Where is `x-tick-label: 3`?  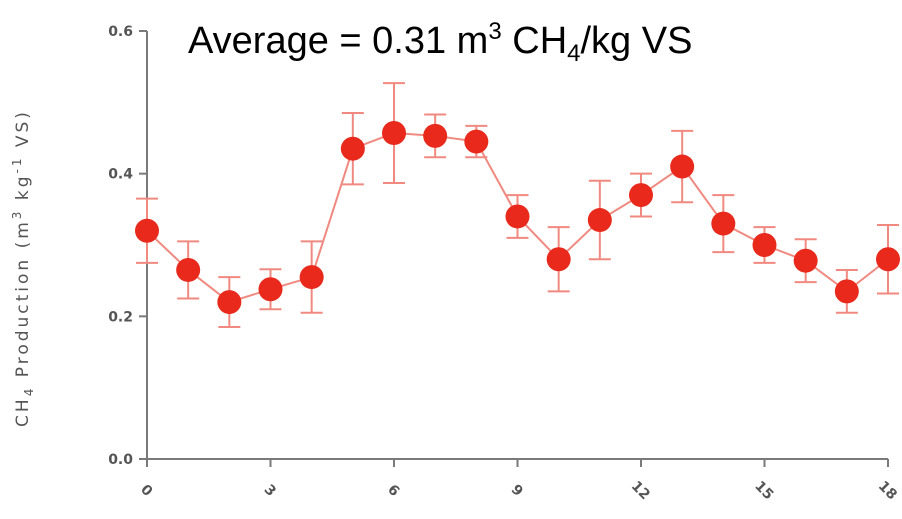 x-tick-label: 3 is located at coordinates (270, 491).